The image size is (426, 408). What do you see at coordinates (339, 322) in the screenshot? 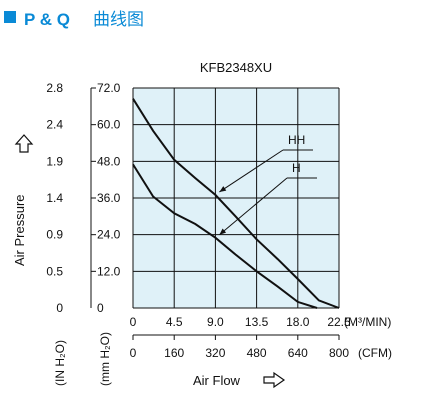
I see `x-tick-m3: 22.5` at bounding box center [339, 322].